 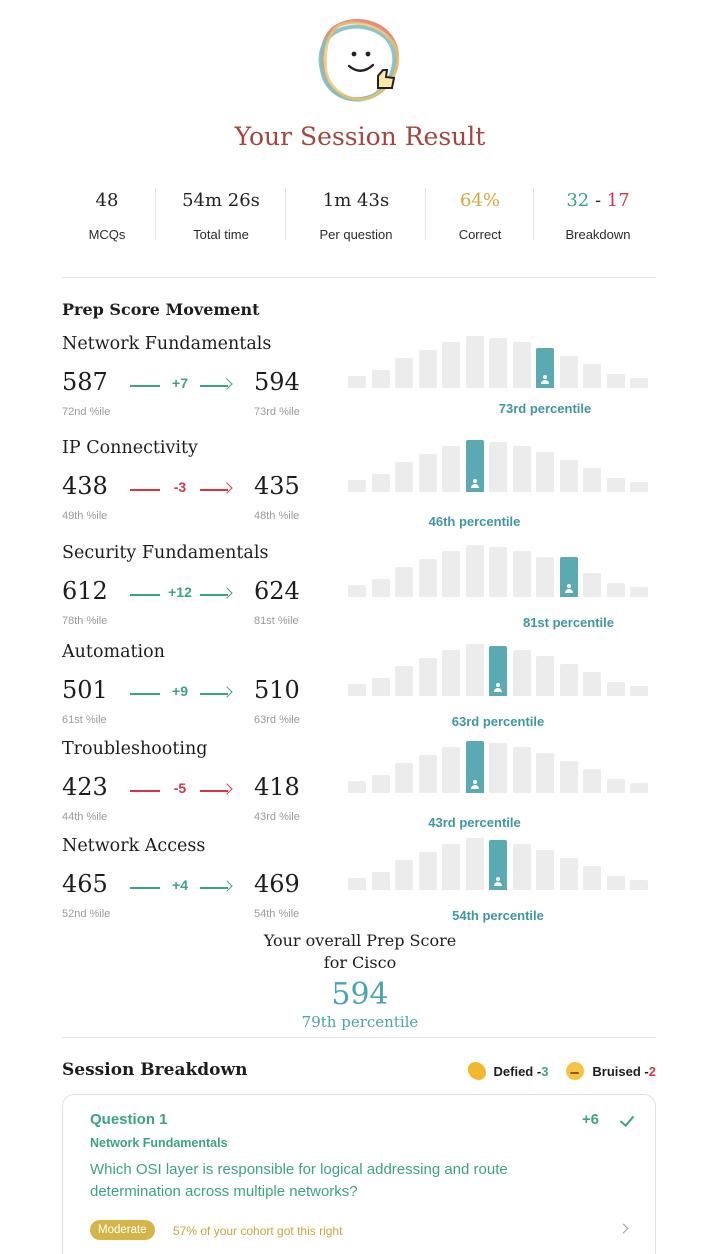 What do you see at coordinates (476, 1071) in the screenshot?
I see `flexed-biceps-icon` at bounding box center [476, 1071].